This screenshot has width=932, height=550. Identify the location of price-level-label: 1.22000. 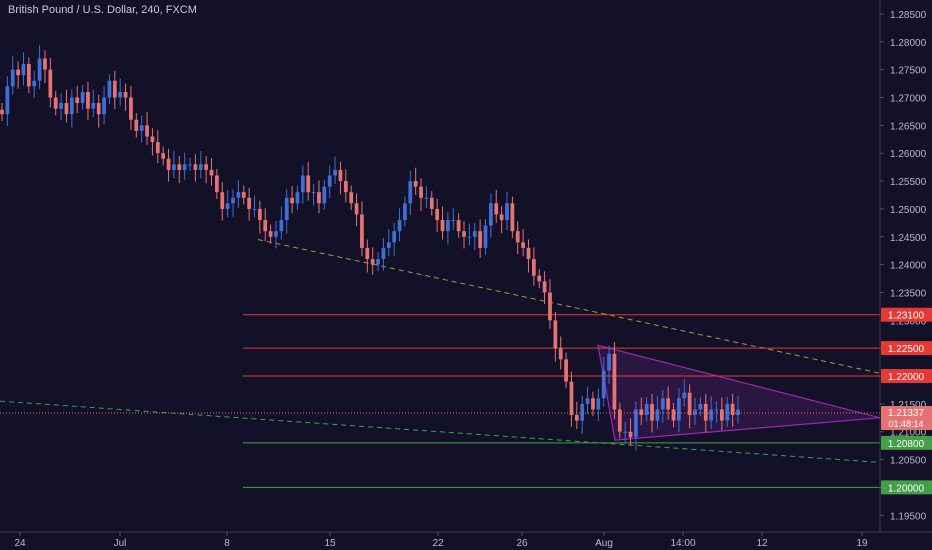
(906, 377).